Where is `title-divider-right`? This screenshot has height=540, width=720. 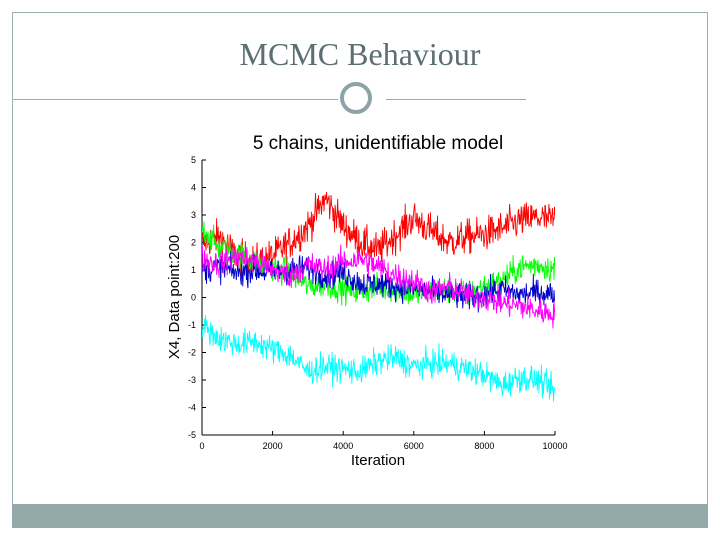
title-divider-right is located at coordinates (456, 99).